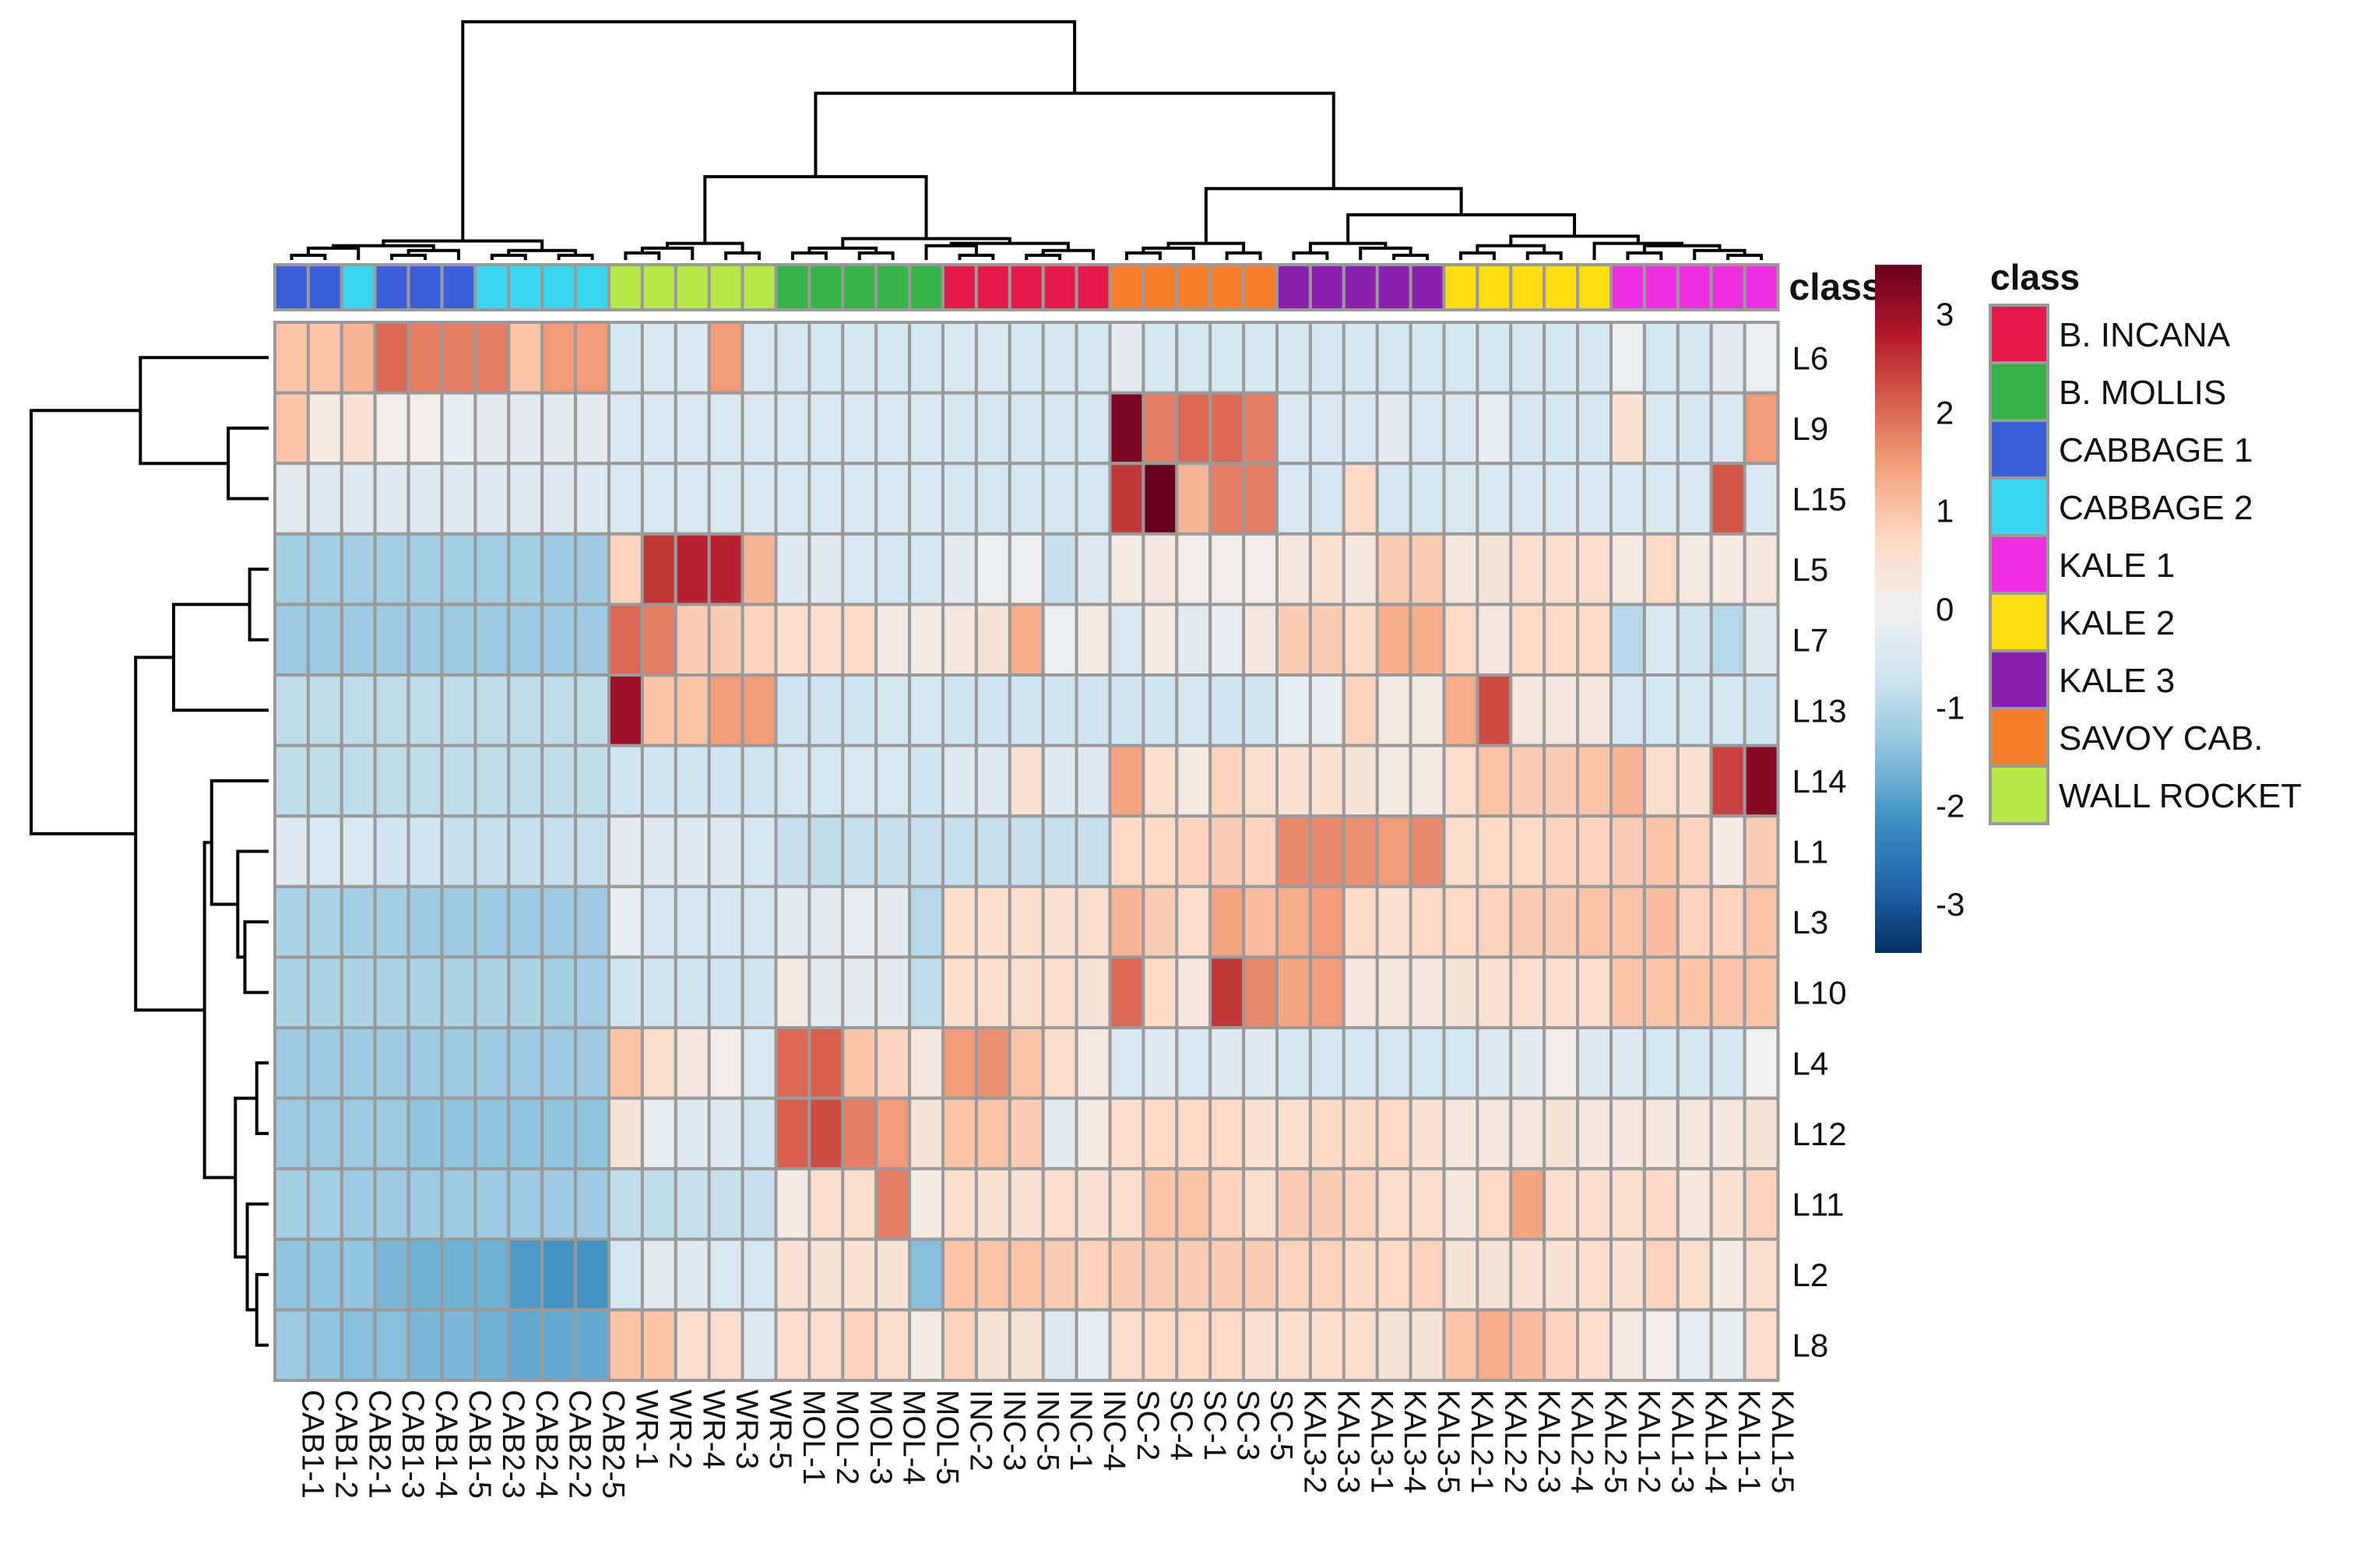  What do you see at coordinates (680, 1429) in the screenshot?
I see `column-label: WR-2` at bounding box center [680, 1429].